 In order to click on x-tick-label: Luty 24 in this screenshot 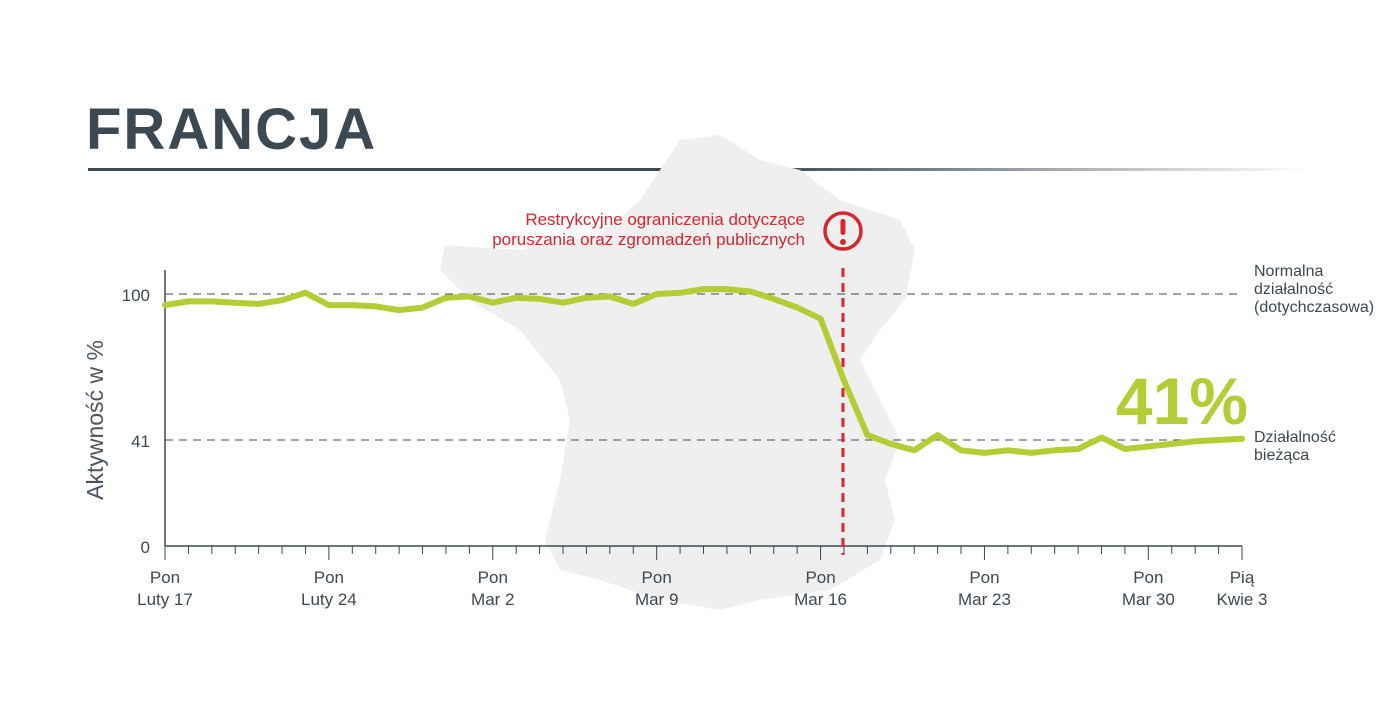, I will do `click(329, 599)`.